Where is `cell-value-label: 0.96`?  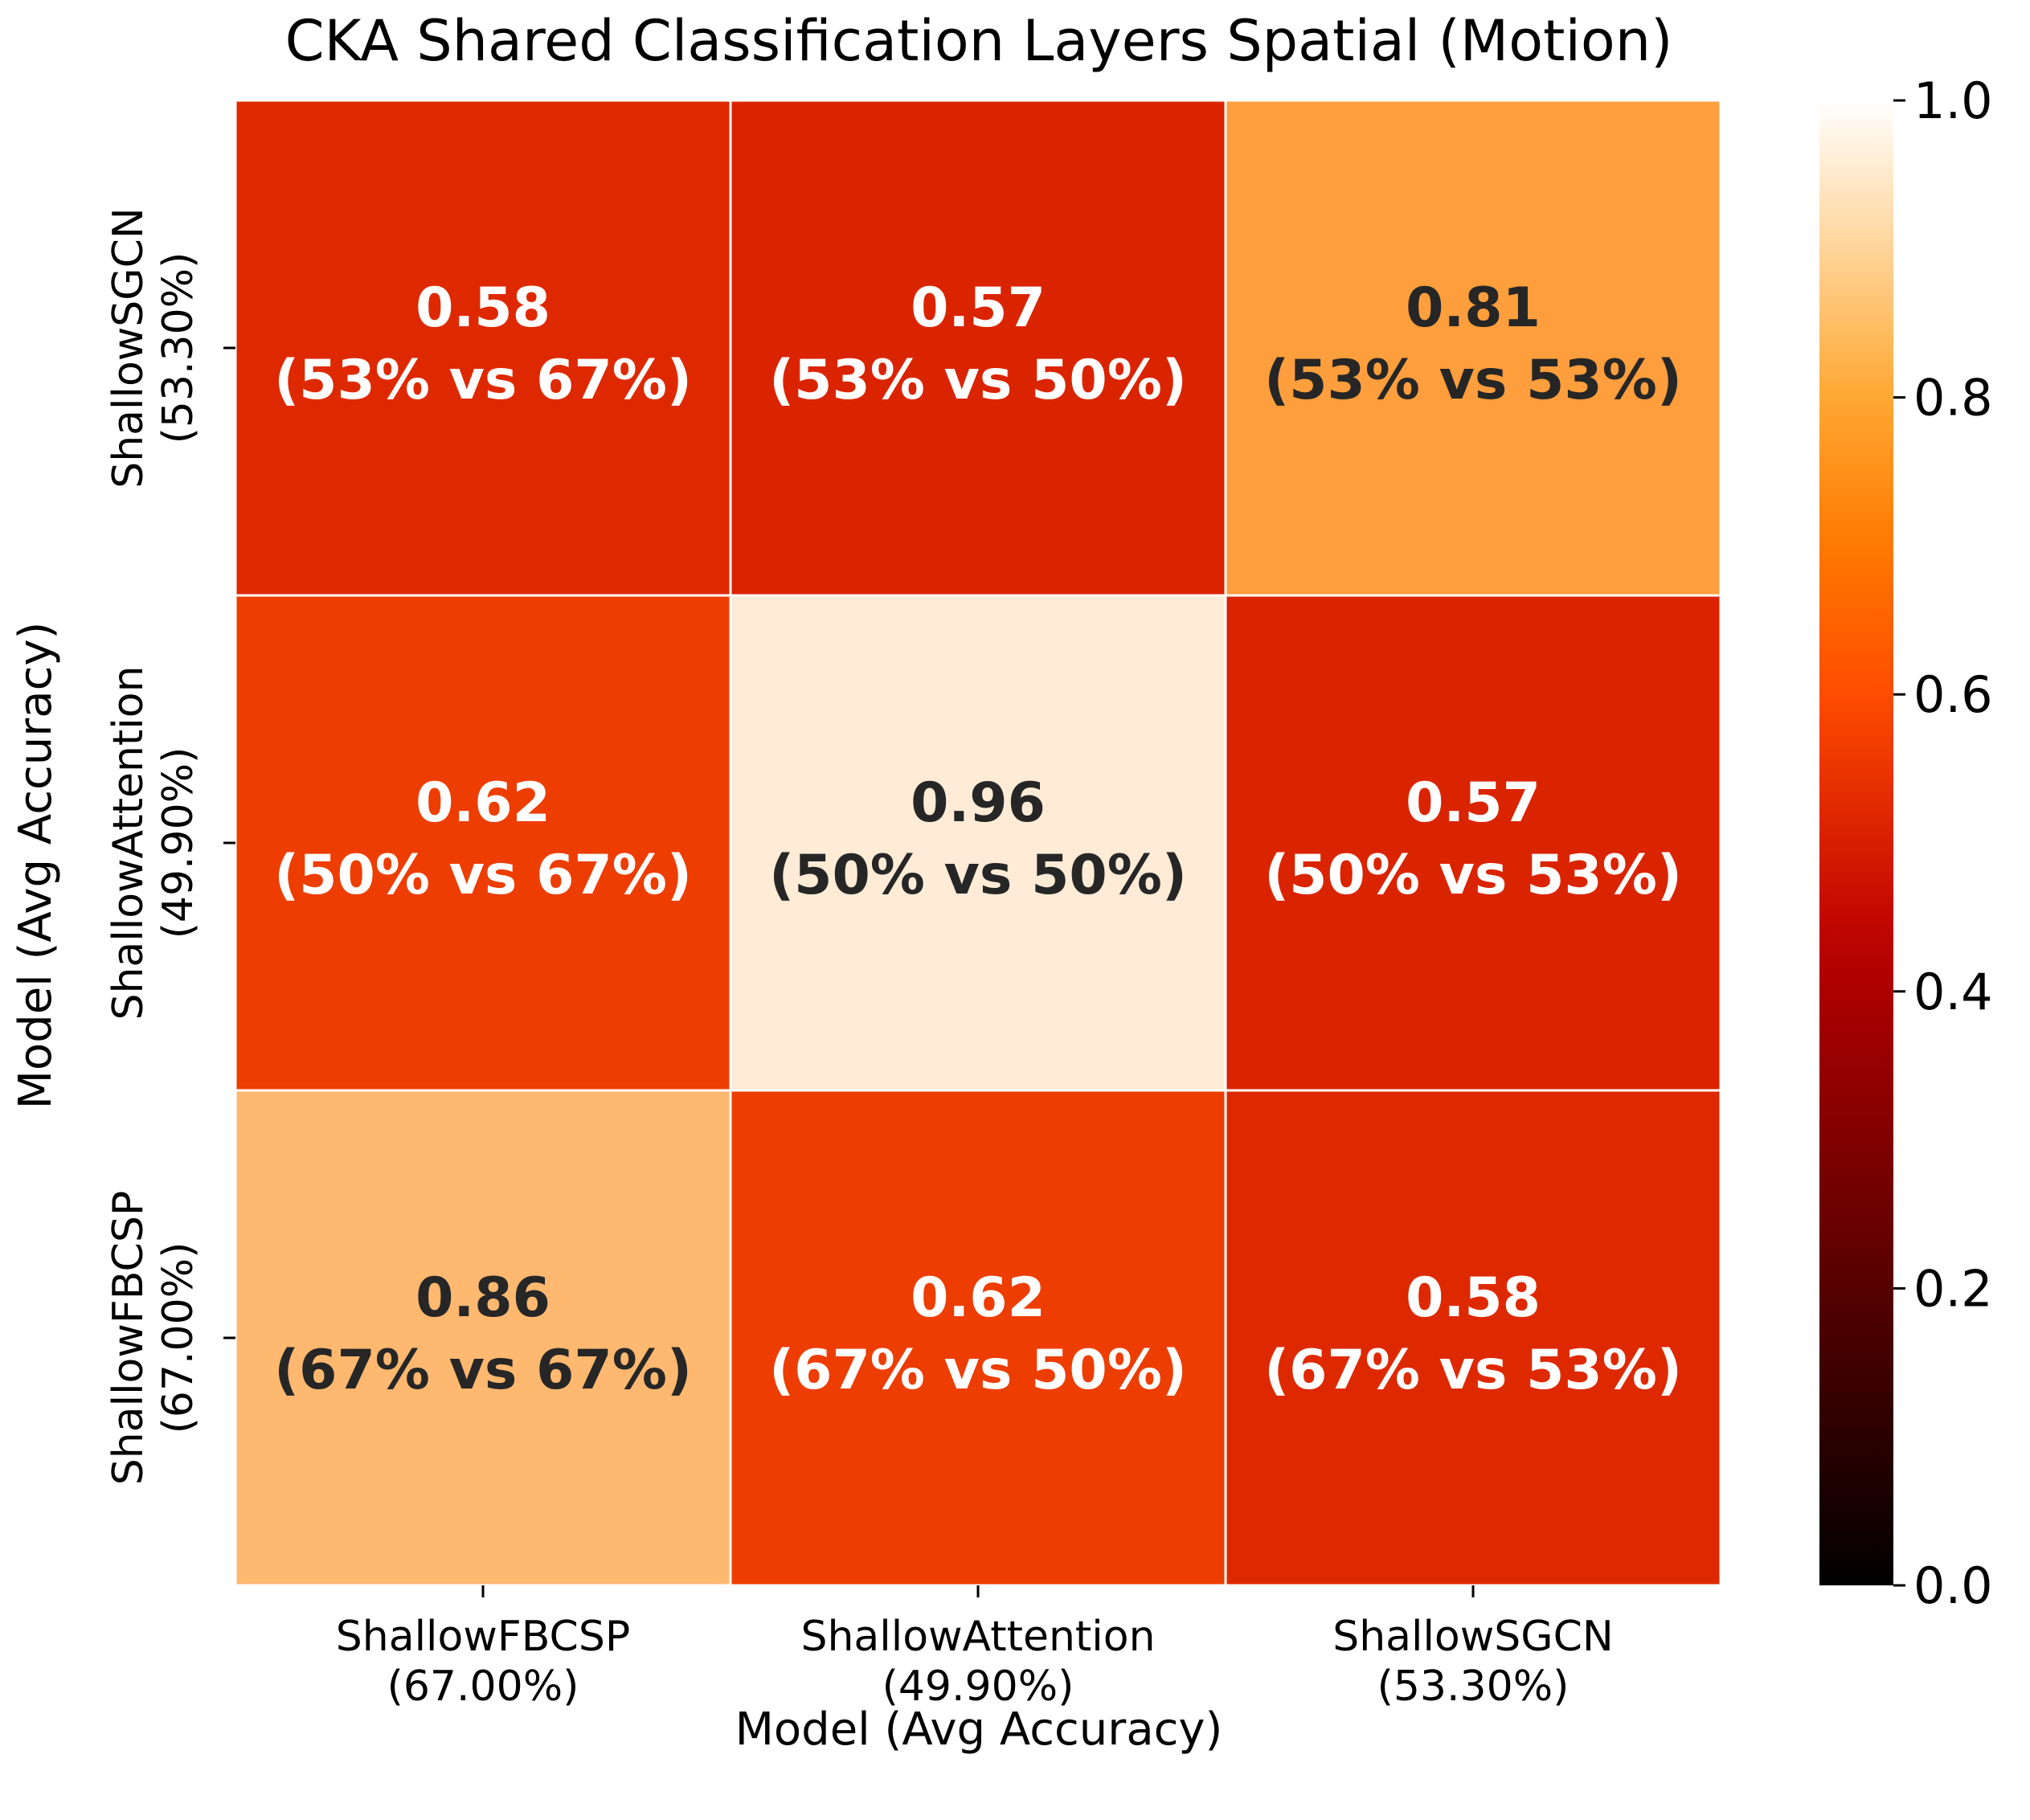 cell-value-label: 0.96 is located at coordinates (978, 803).